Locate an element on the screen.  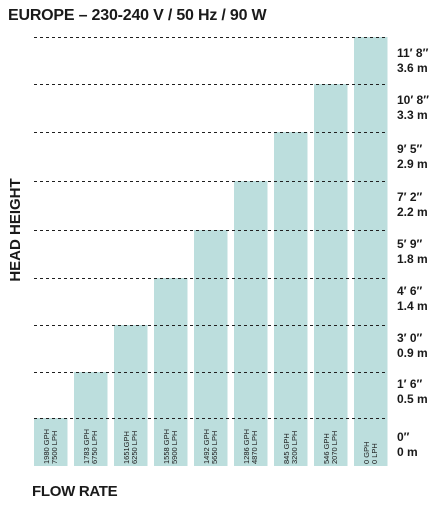
y-axis-label: HEAD HEIGHT is located at coordinates (15, 229).